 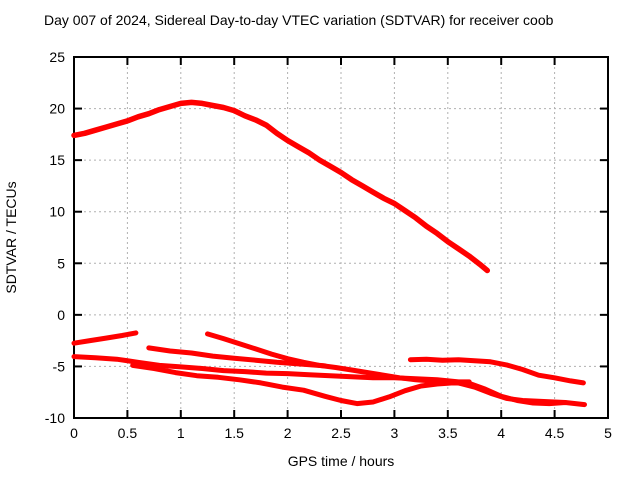 I want to click on data-trace-band-trace-a, so click(x=271, y=369).